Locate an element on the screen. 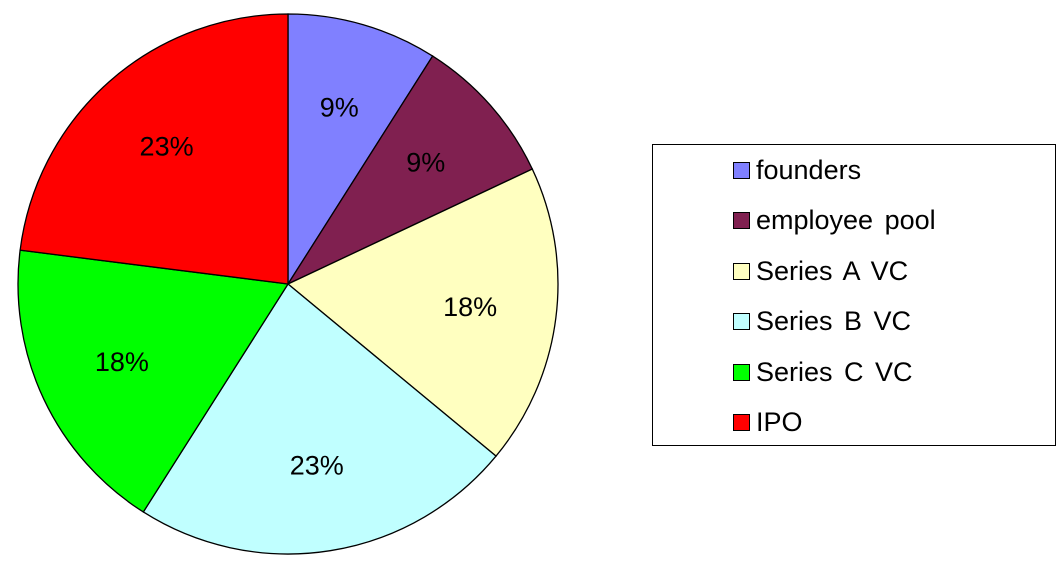 This screenshot has height=569, width=1062. pie-slice-employee-pool is located at coordinates (410, 170).